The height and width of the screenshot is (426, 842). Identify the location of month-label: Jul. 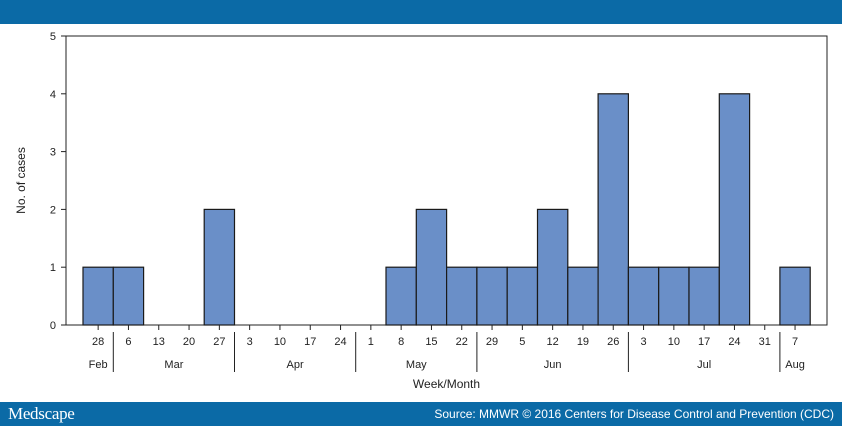
(704, 365).